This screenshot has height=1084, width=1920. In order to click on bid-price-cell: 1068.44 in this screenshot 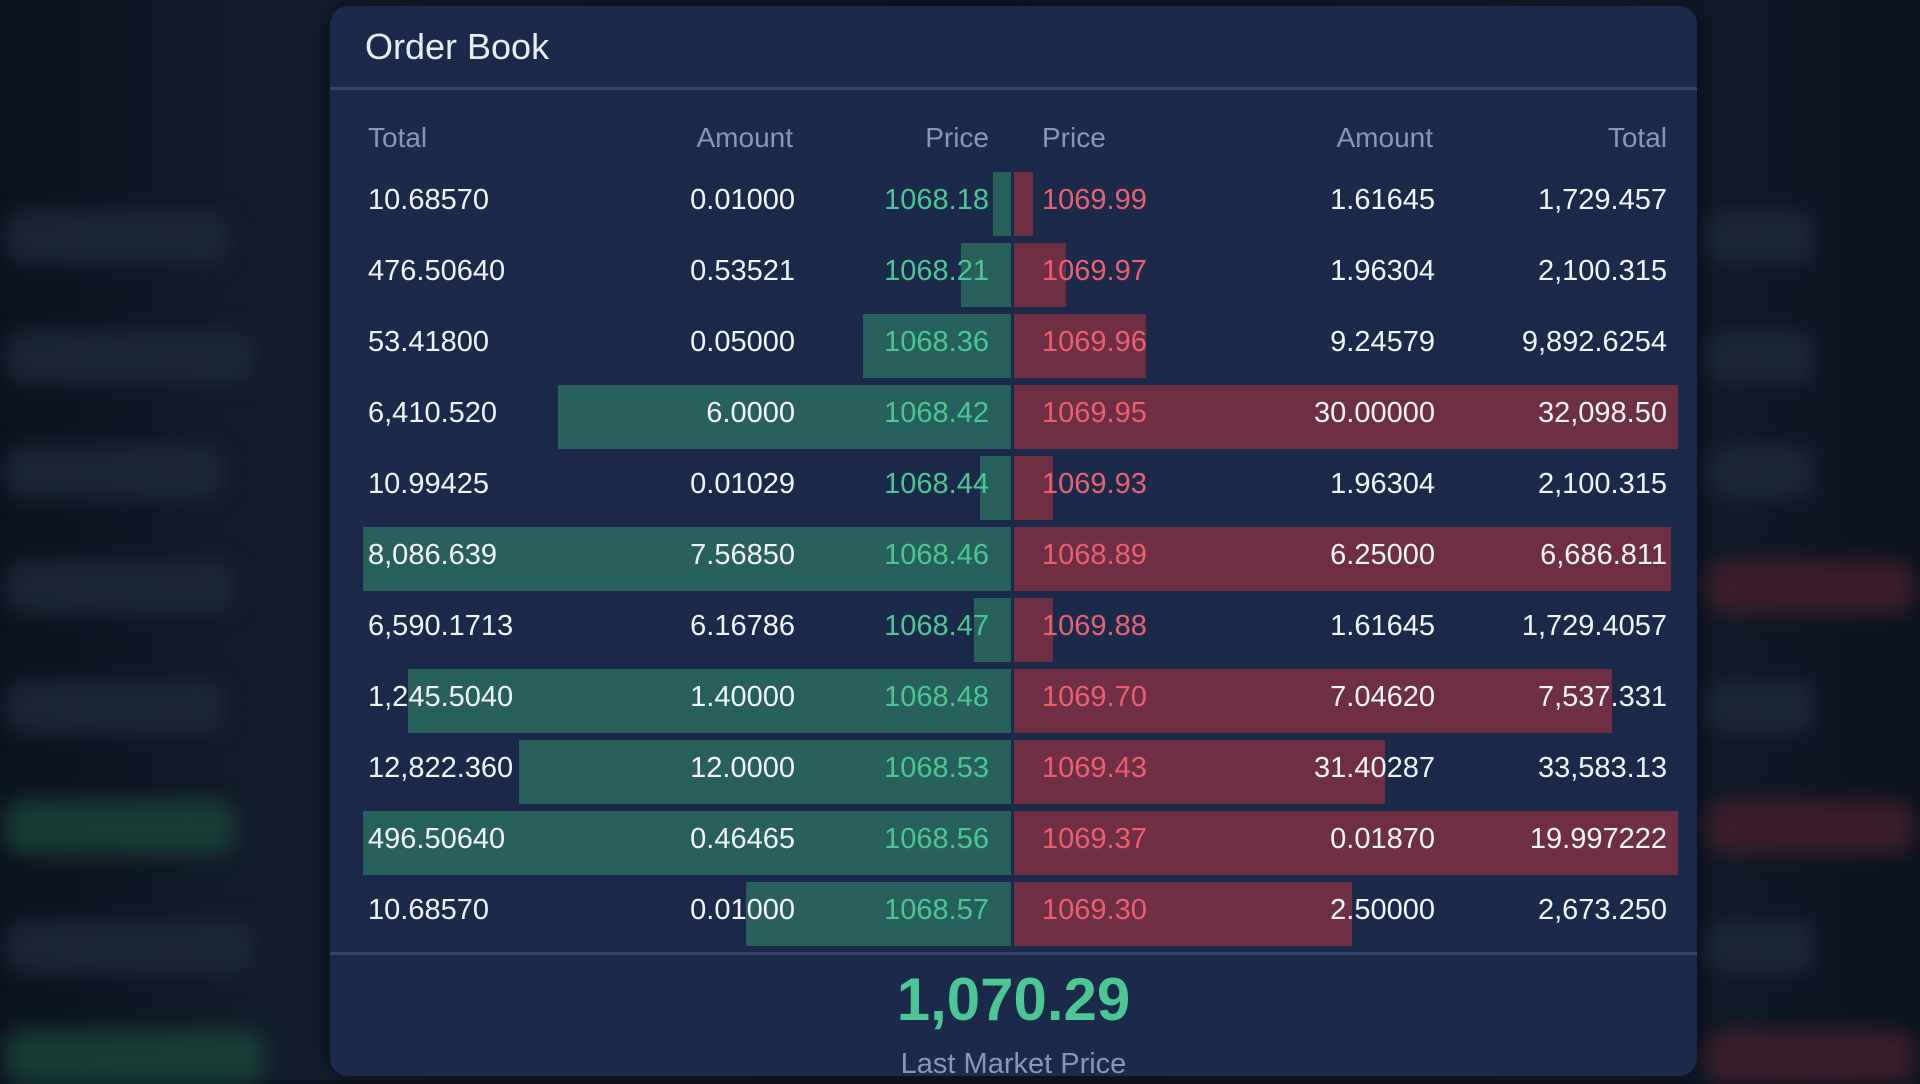, I will do `click(936, 484)`.